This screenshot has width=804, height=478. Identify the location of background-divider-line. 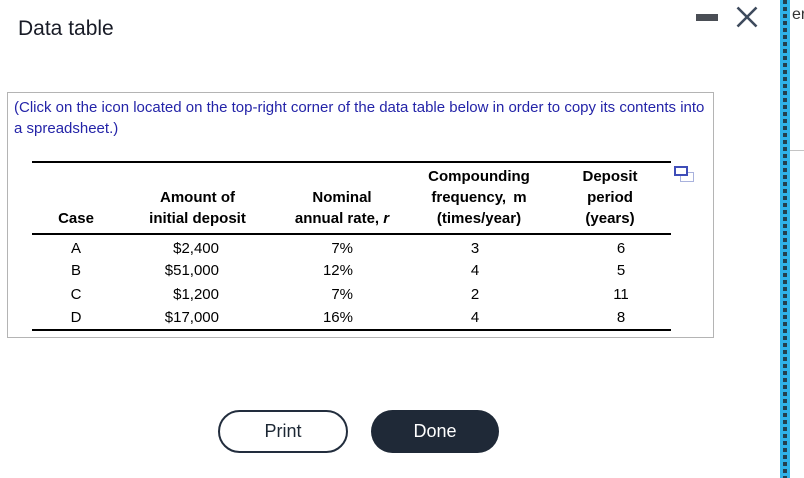
(797, 150).